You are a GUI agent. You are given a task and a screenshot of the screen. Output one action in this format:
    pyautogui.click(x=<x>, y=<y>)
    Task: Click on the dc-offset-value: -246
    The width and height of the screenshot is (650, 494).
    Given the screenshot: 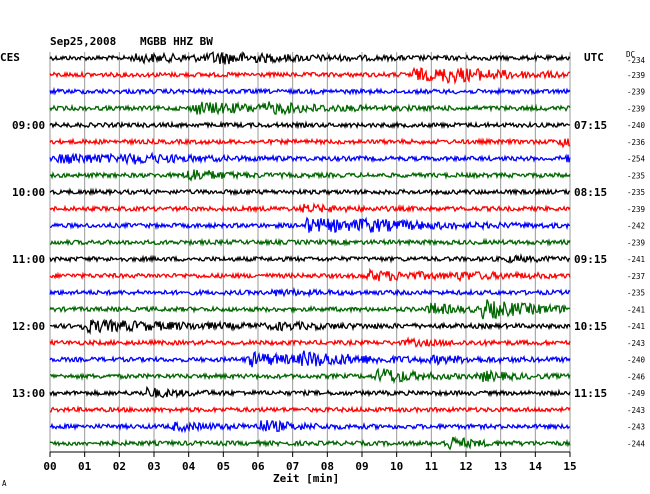 What is the action you would take?
    pyautogui.click(x=636, y=376)
    